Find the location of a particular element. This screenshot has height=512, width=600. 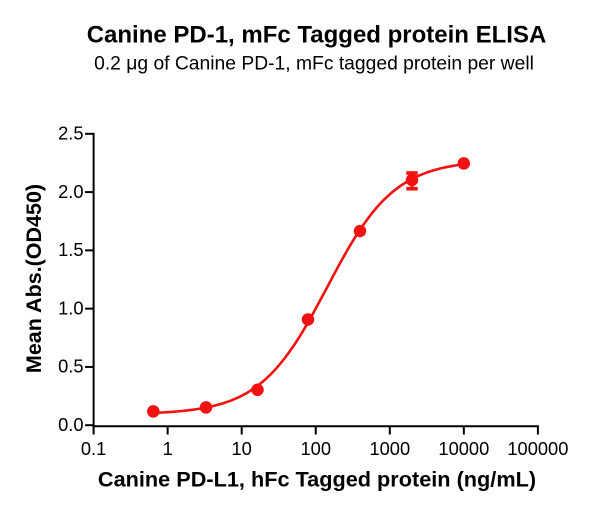

svg-text: 0.1 is located at coordinates (93, 448).